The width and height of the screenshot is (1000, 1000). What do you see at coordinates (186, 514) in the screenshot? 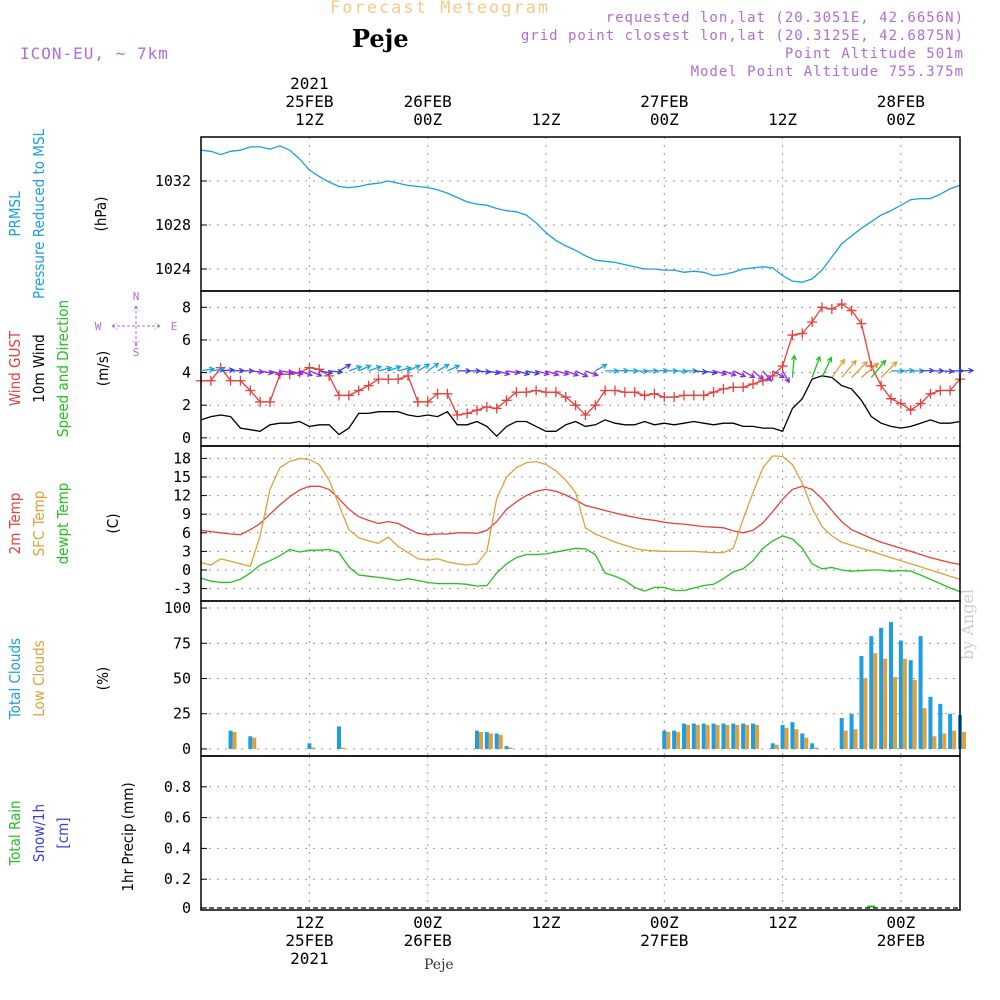
I see `y-tick-label: 9` at bounding box center [186, 514].